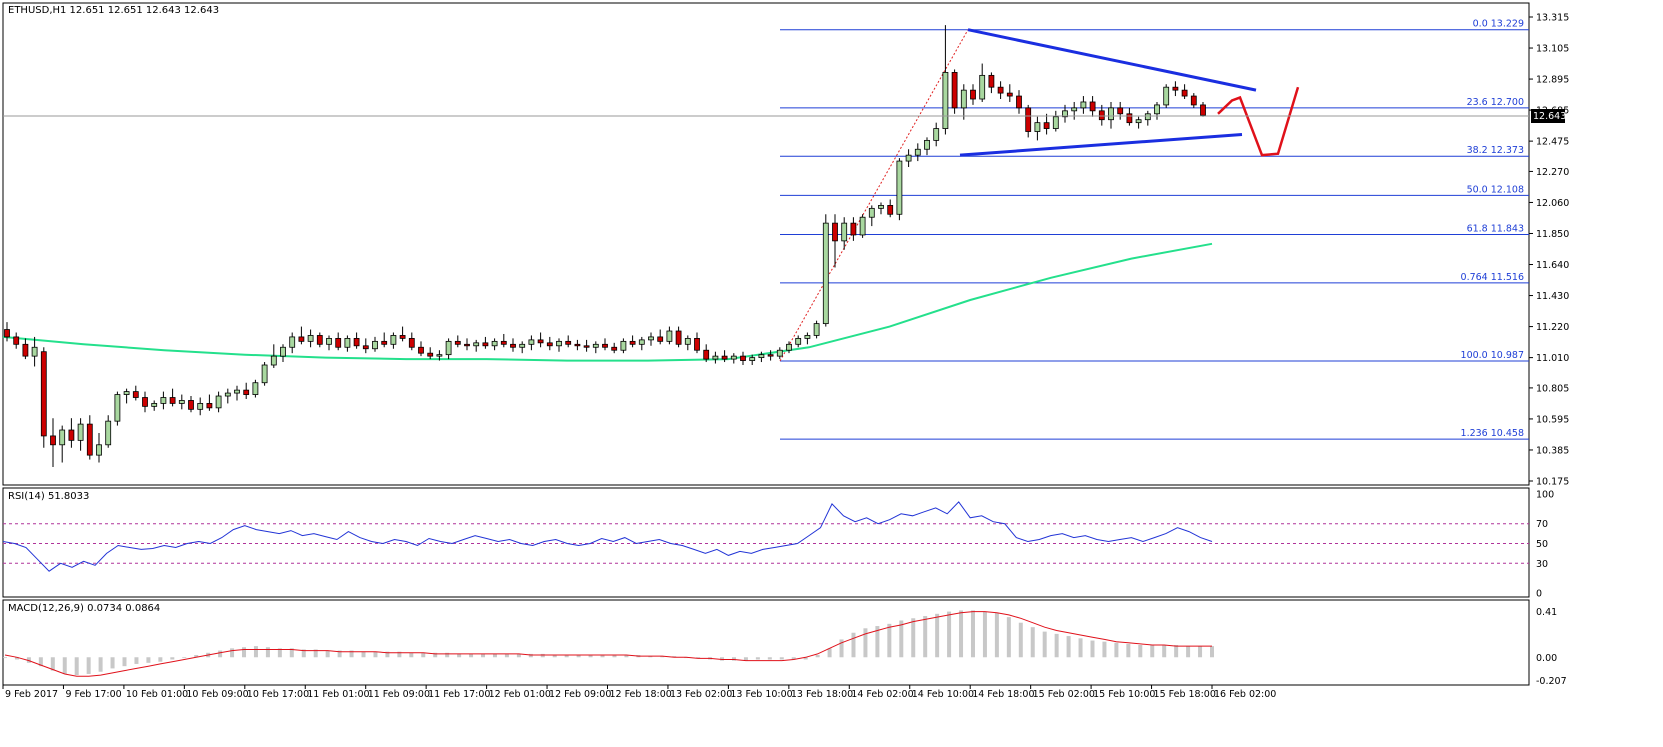  I want to click on time-tick-label: 14 Feb 02:00, so click(882, 694).